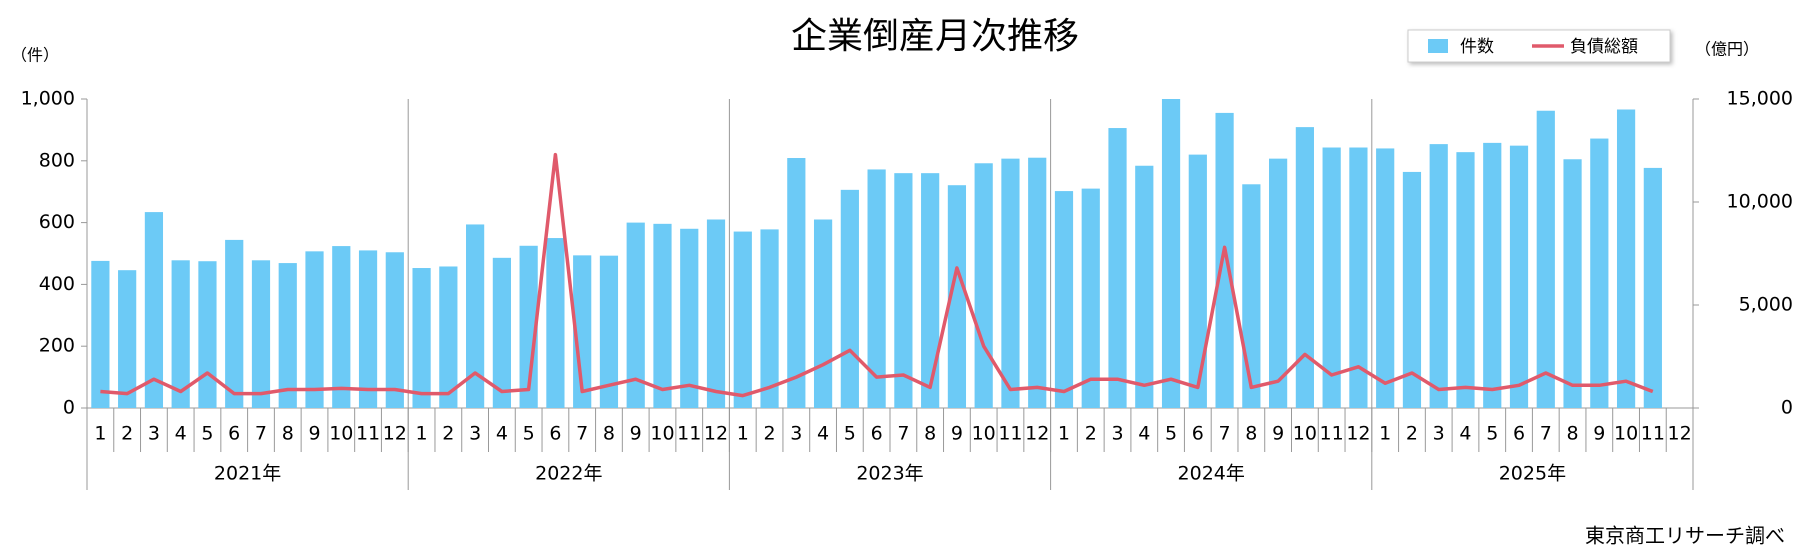  Describe the element at coordinates (1685, 536) in the screenshot. I see `source: 東京商工リサーチ調べ` at that location.